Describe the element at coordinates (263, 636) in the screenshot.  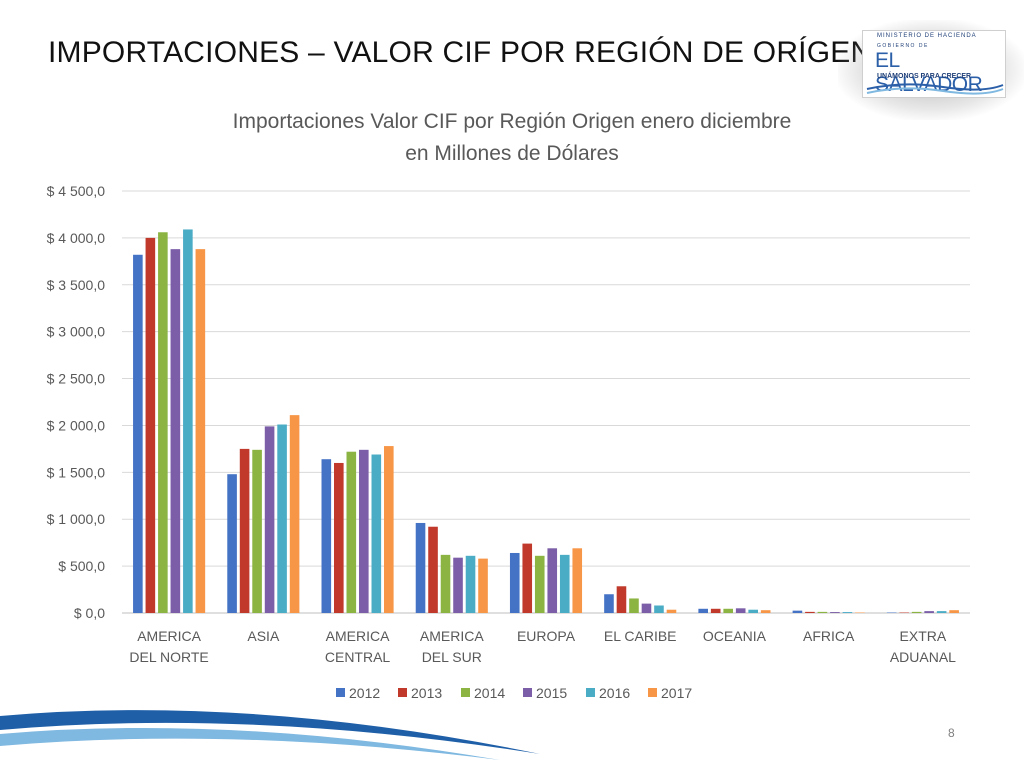
I see `x-category-label: ASIA` at that location.